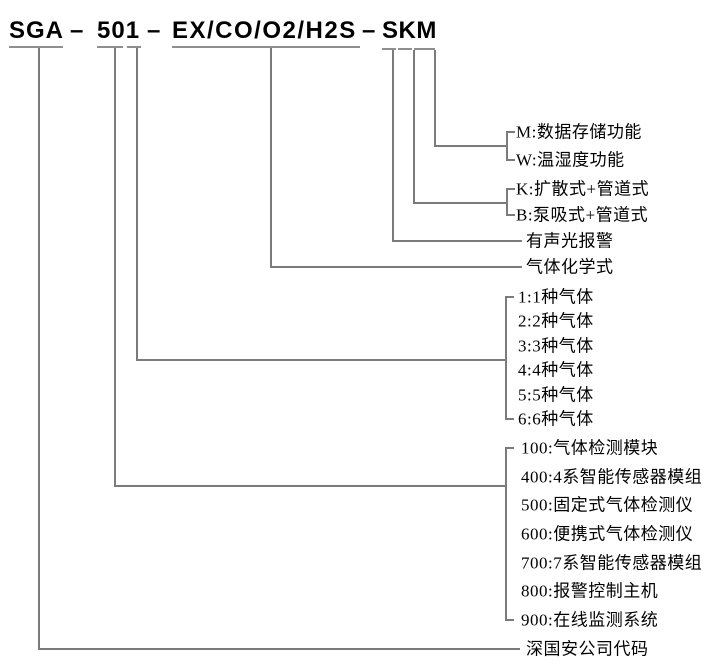  I want to click on line-gas-count-vertical, so click(137, 204).